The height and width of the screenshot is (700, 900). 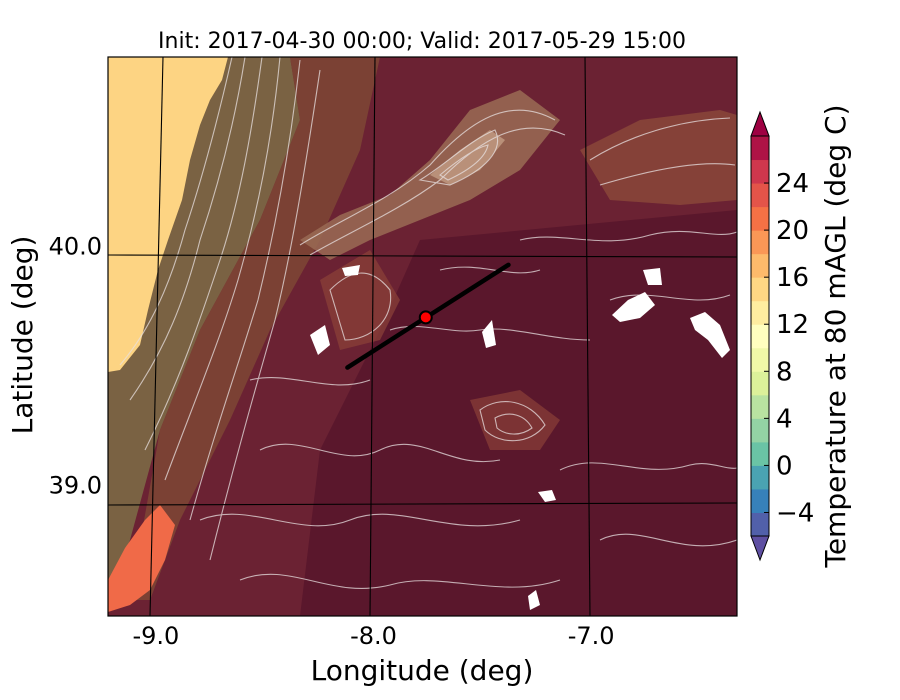 I want to click on x-tick-label: -8.0, so click(x=373, y=636).